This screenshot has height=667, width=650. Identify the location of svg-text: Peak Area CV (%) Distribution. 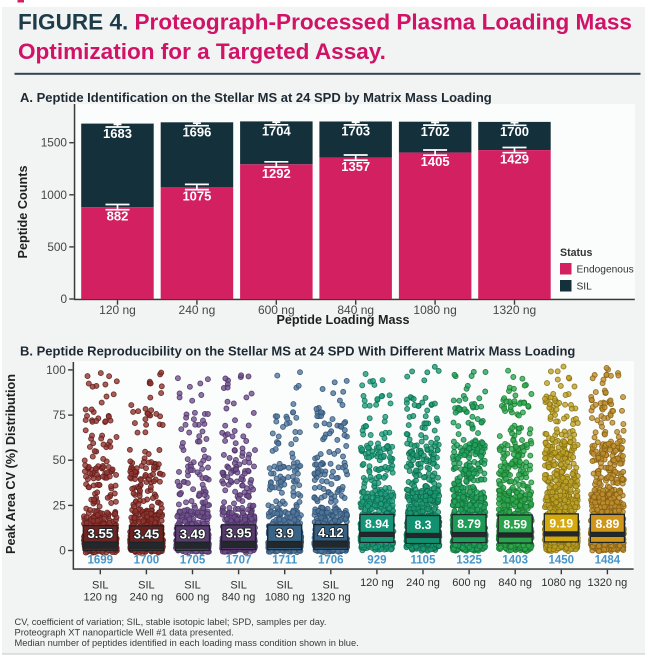
(11, 464).